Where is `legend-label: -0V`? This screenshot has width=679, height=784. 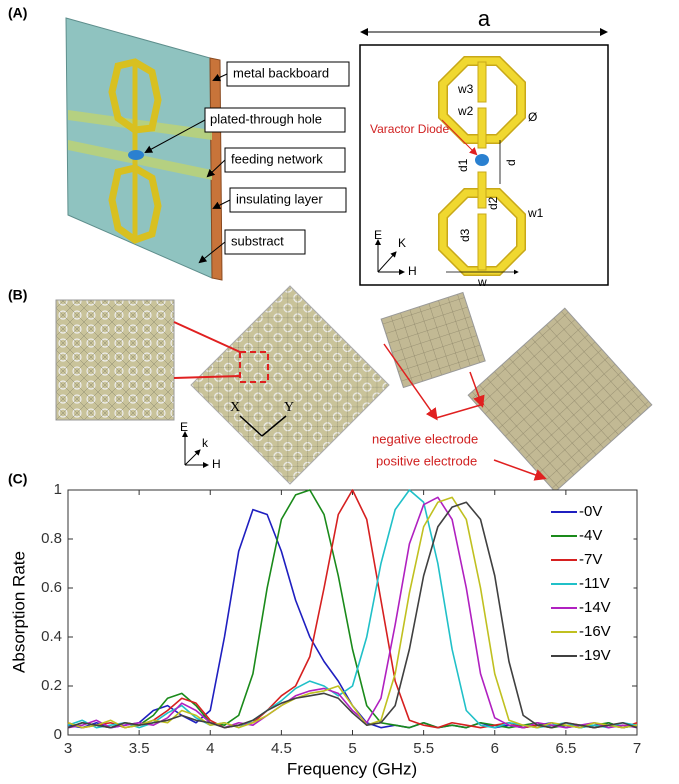
legend-label: -0V is located at coordinates (590, 511).